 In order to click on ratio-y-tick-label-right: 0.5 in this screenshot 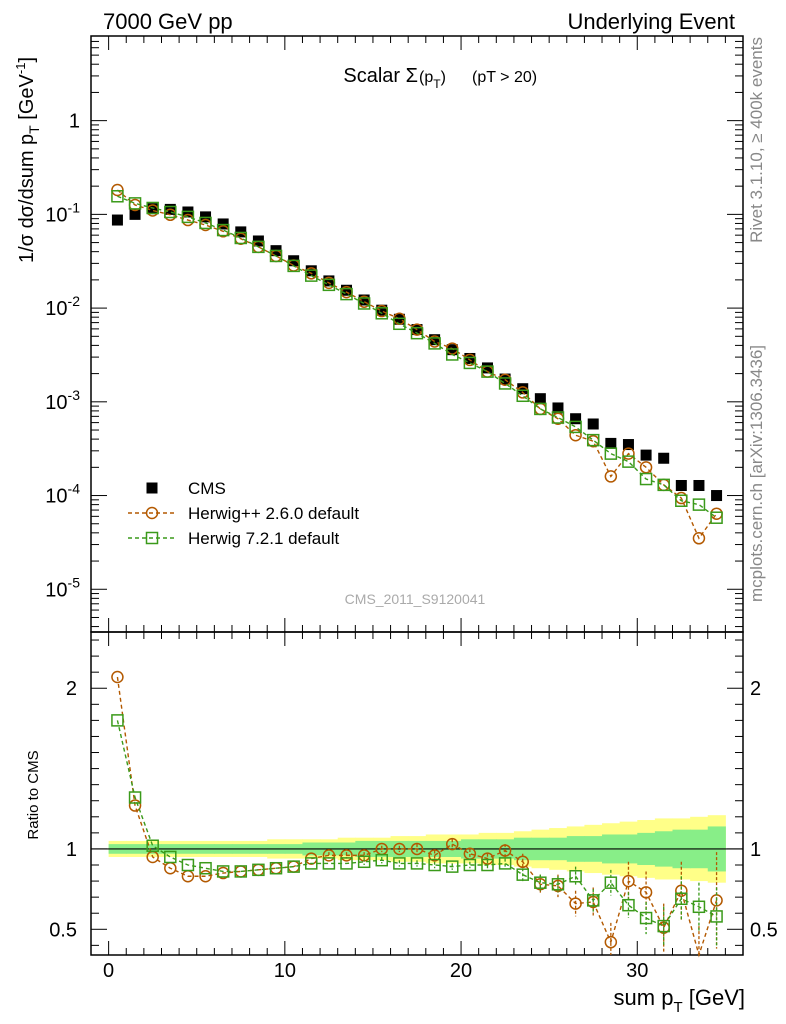, I will do `click(764, 930)`.